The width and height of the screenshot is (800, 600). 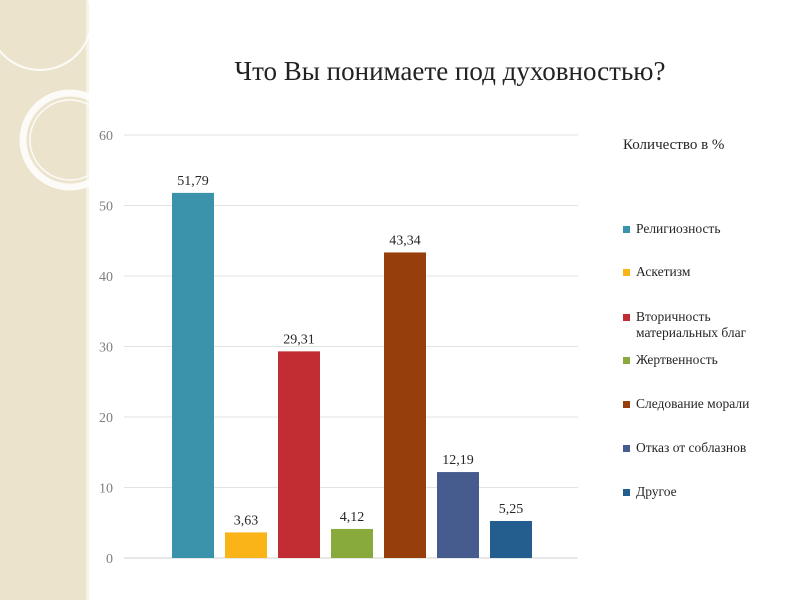 What do you see at coordinates (193, 181) in the screenshot?
I see `value-label: 51,79` at bounding box center [193, 181].